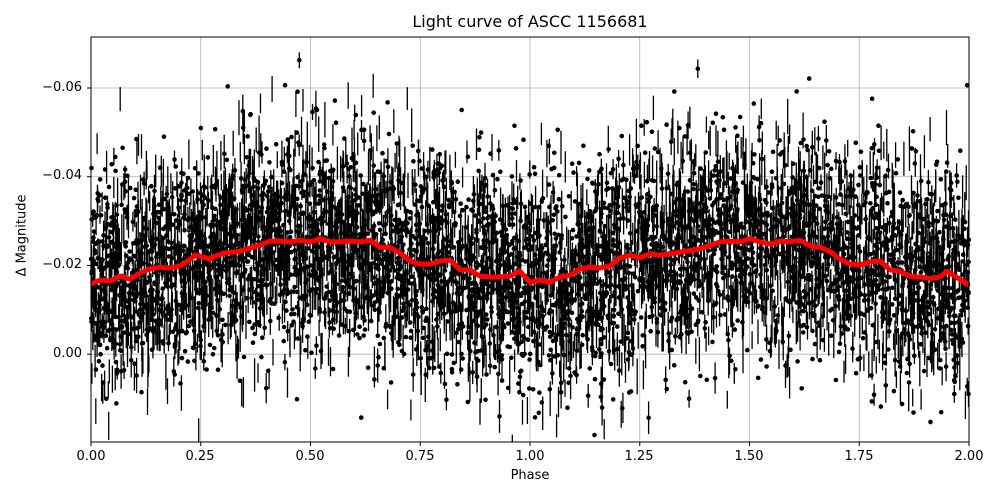 This screenshot has width=1000, height=500. What do you see at coordinates (749, 456) in the screenshot?
I see `x-tick-label: 1.50` at bounding box center [749, 456].